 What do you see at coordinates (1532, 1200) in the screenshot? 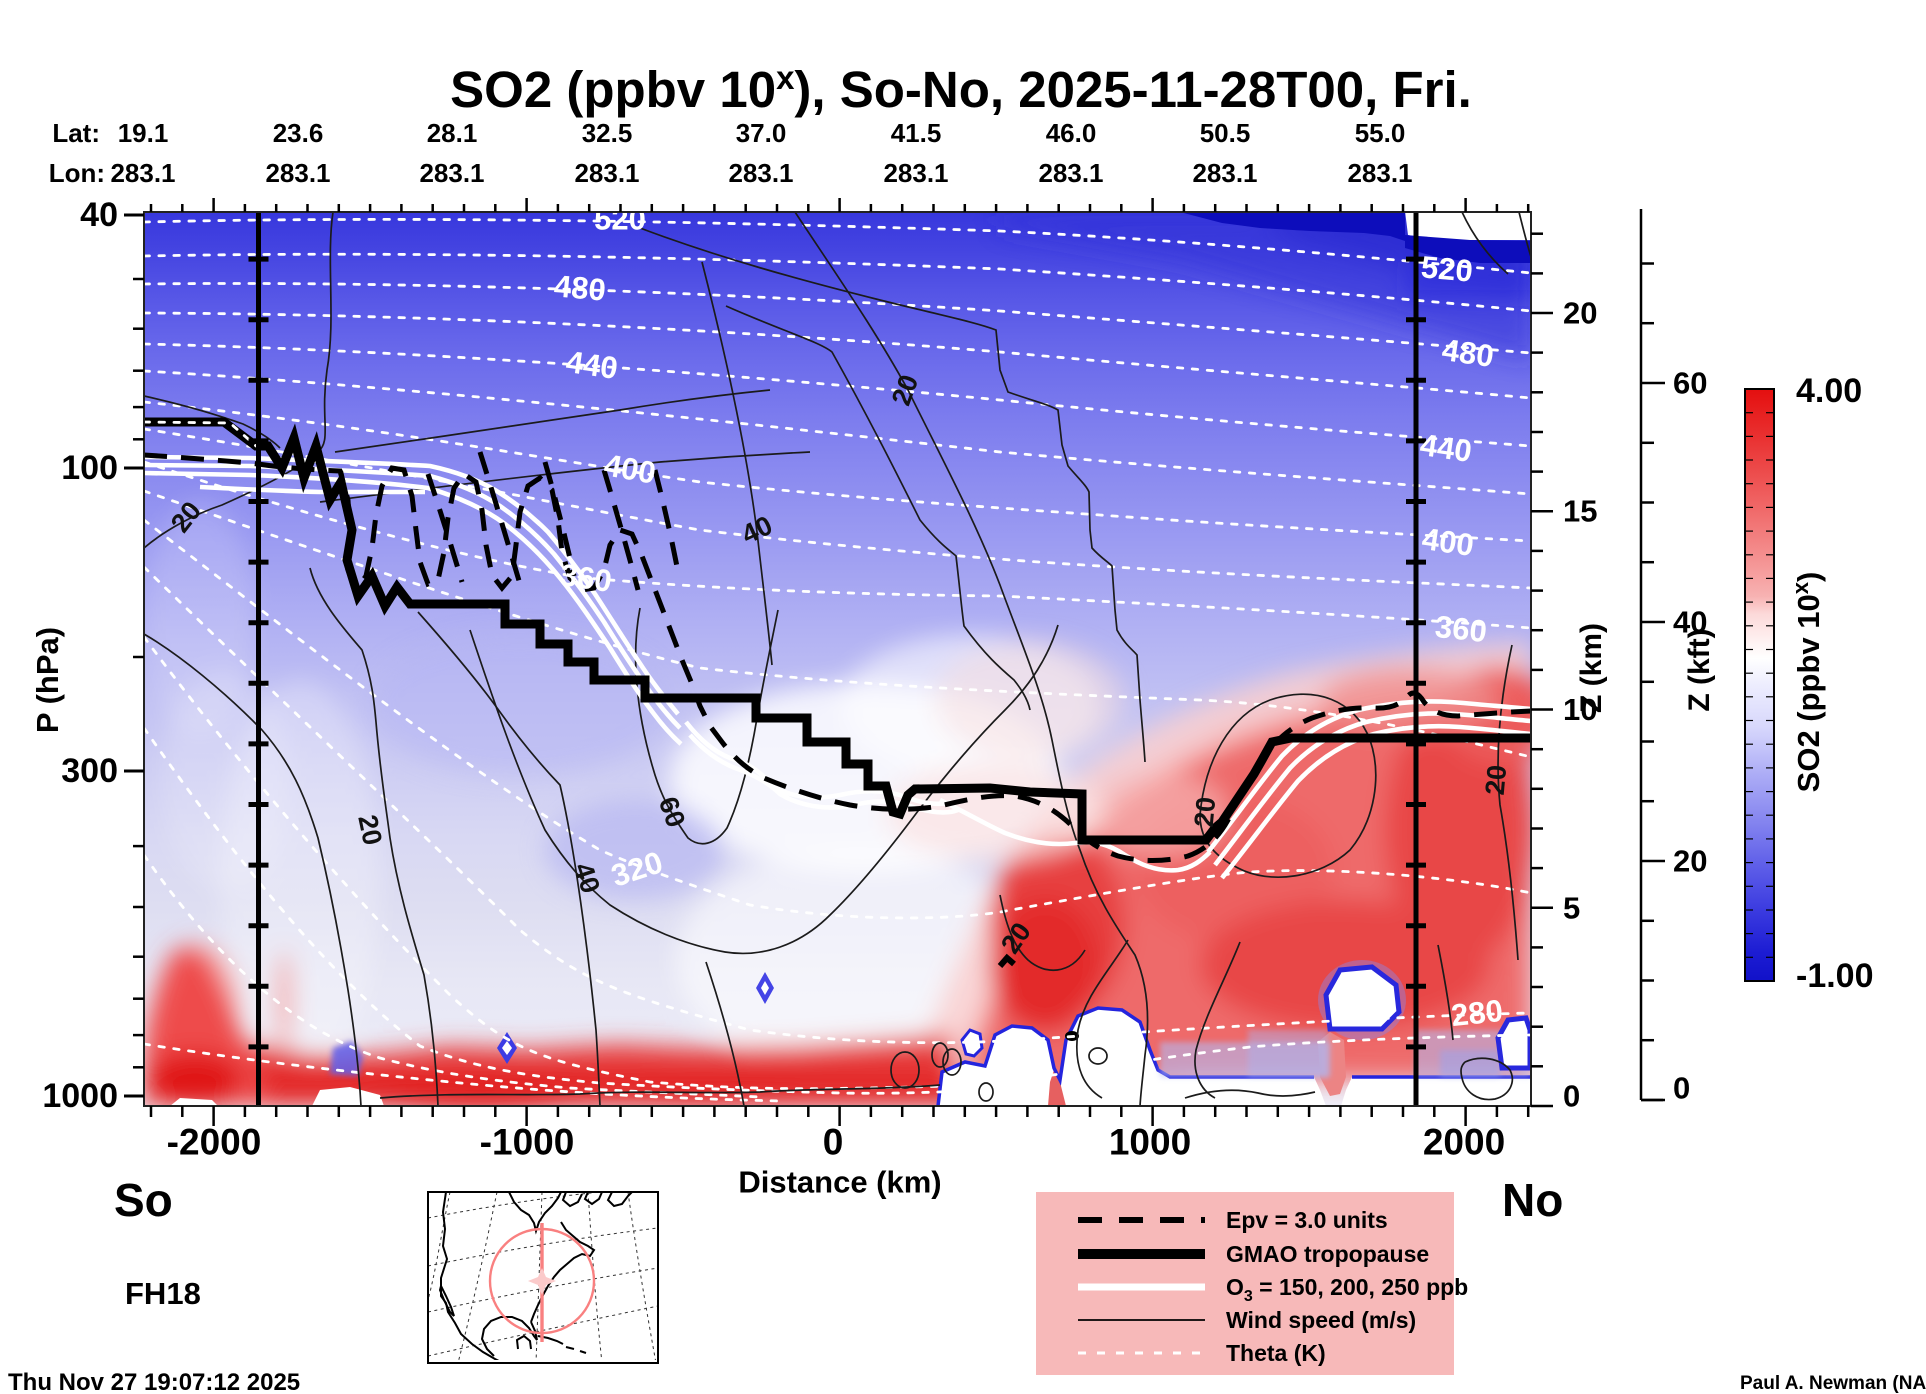
I see `svg-text: No` at bounding box center [1532, 1200].